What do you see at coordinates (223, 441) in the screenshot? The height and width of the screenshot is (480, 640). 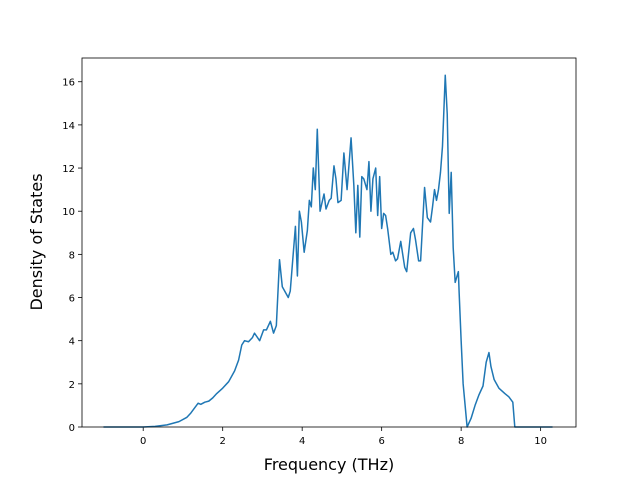 I see `x-tick-label: 2` at bounding box center [223, 441].